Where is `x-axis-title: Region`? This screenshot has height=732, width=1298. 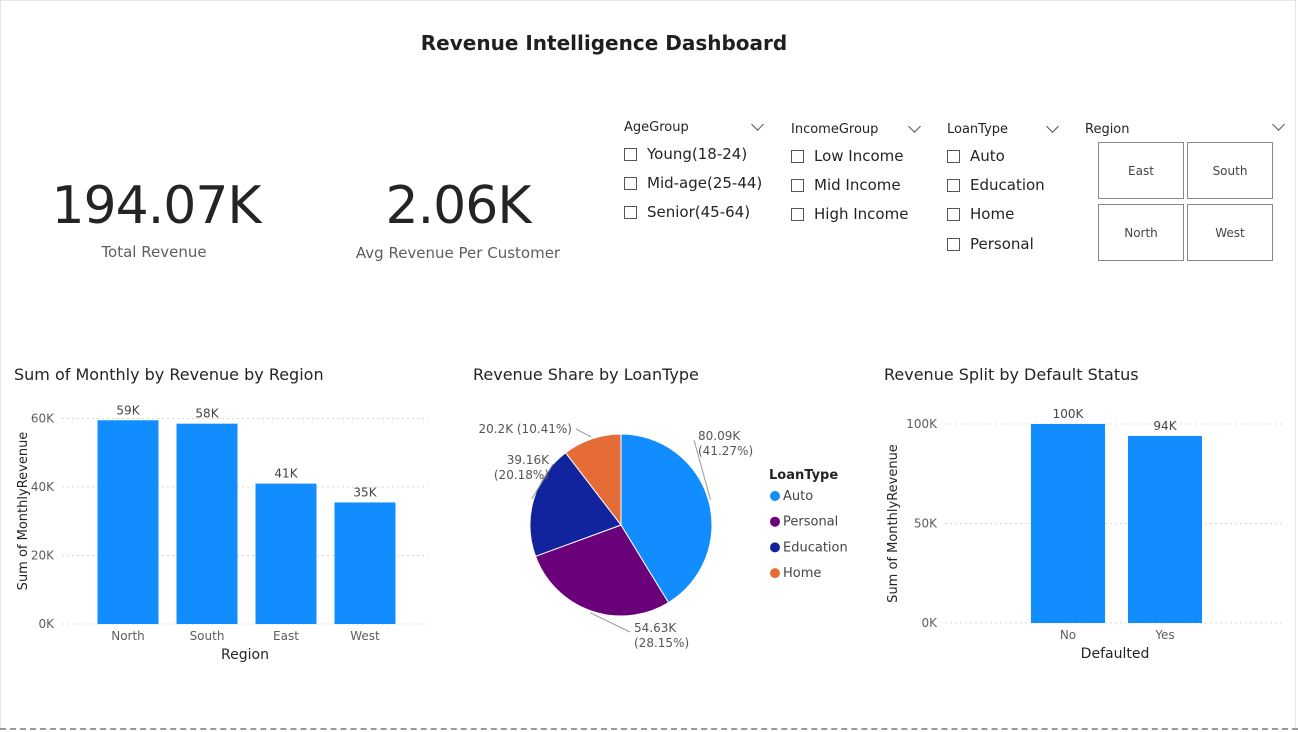 x-axis-title: Region is located at coordinates (245, 655).